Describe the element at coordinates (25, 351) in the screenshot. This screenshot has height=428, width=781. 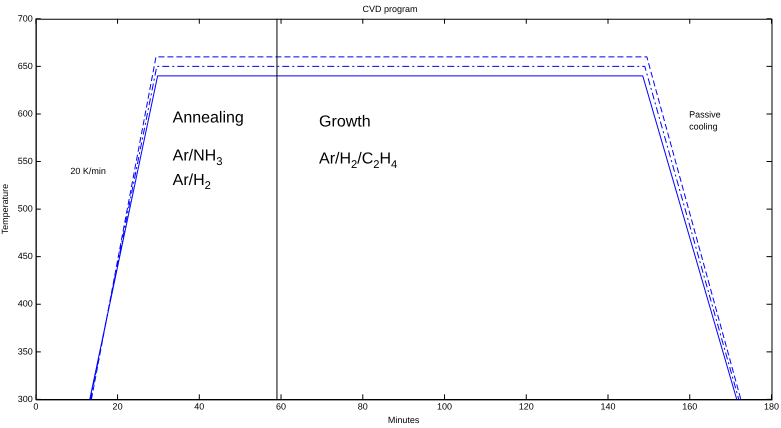
I see `y-tick-label: 350` at that location.